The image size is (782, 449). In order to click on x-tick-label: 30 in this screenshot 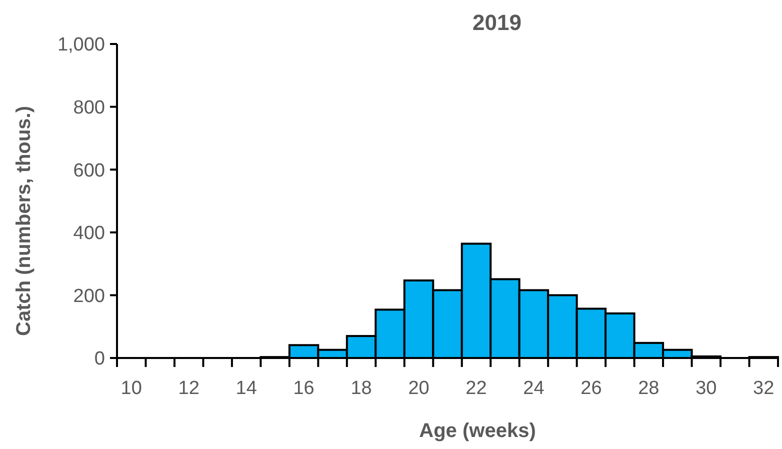, I will do `click(706, 388)`.